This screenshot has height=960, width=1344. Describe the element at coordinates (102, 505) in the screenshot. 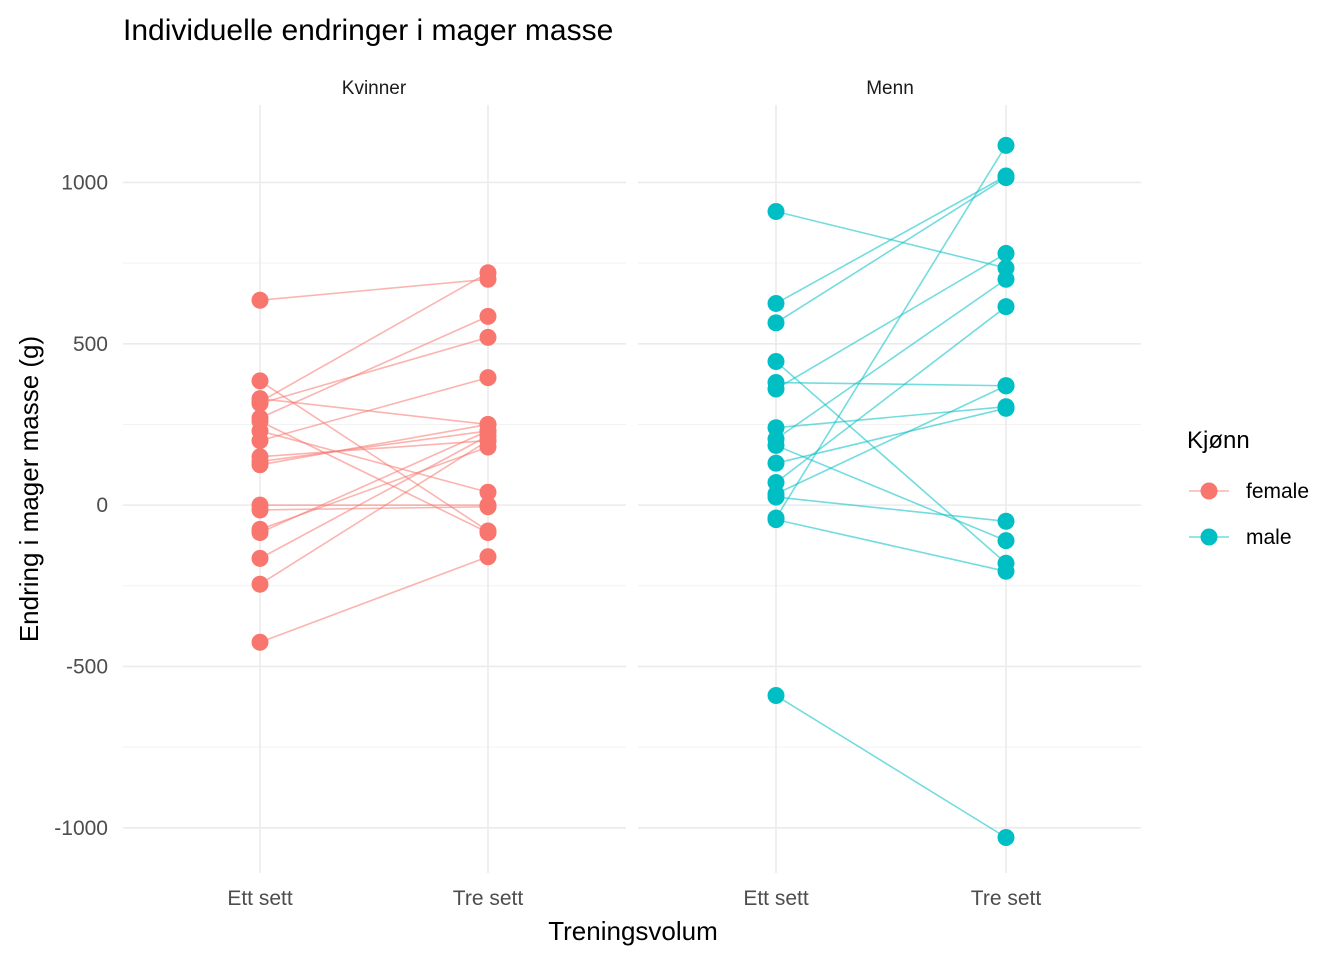

I see `y-tick-label: 0` at that location.